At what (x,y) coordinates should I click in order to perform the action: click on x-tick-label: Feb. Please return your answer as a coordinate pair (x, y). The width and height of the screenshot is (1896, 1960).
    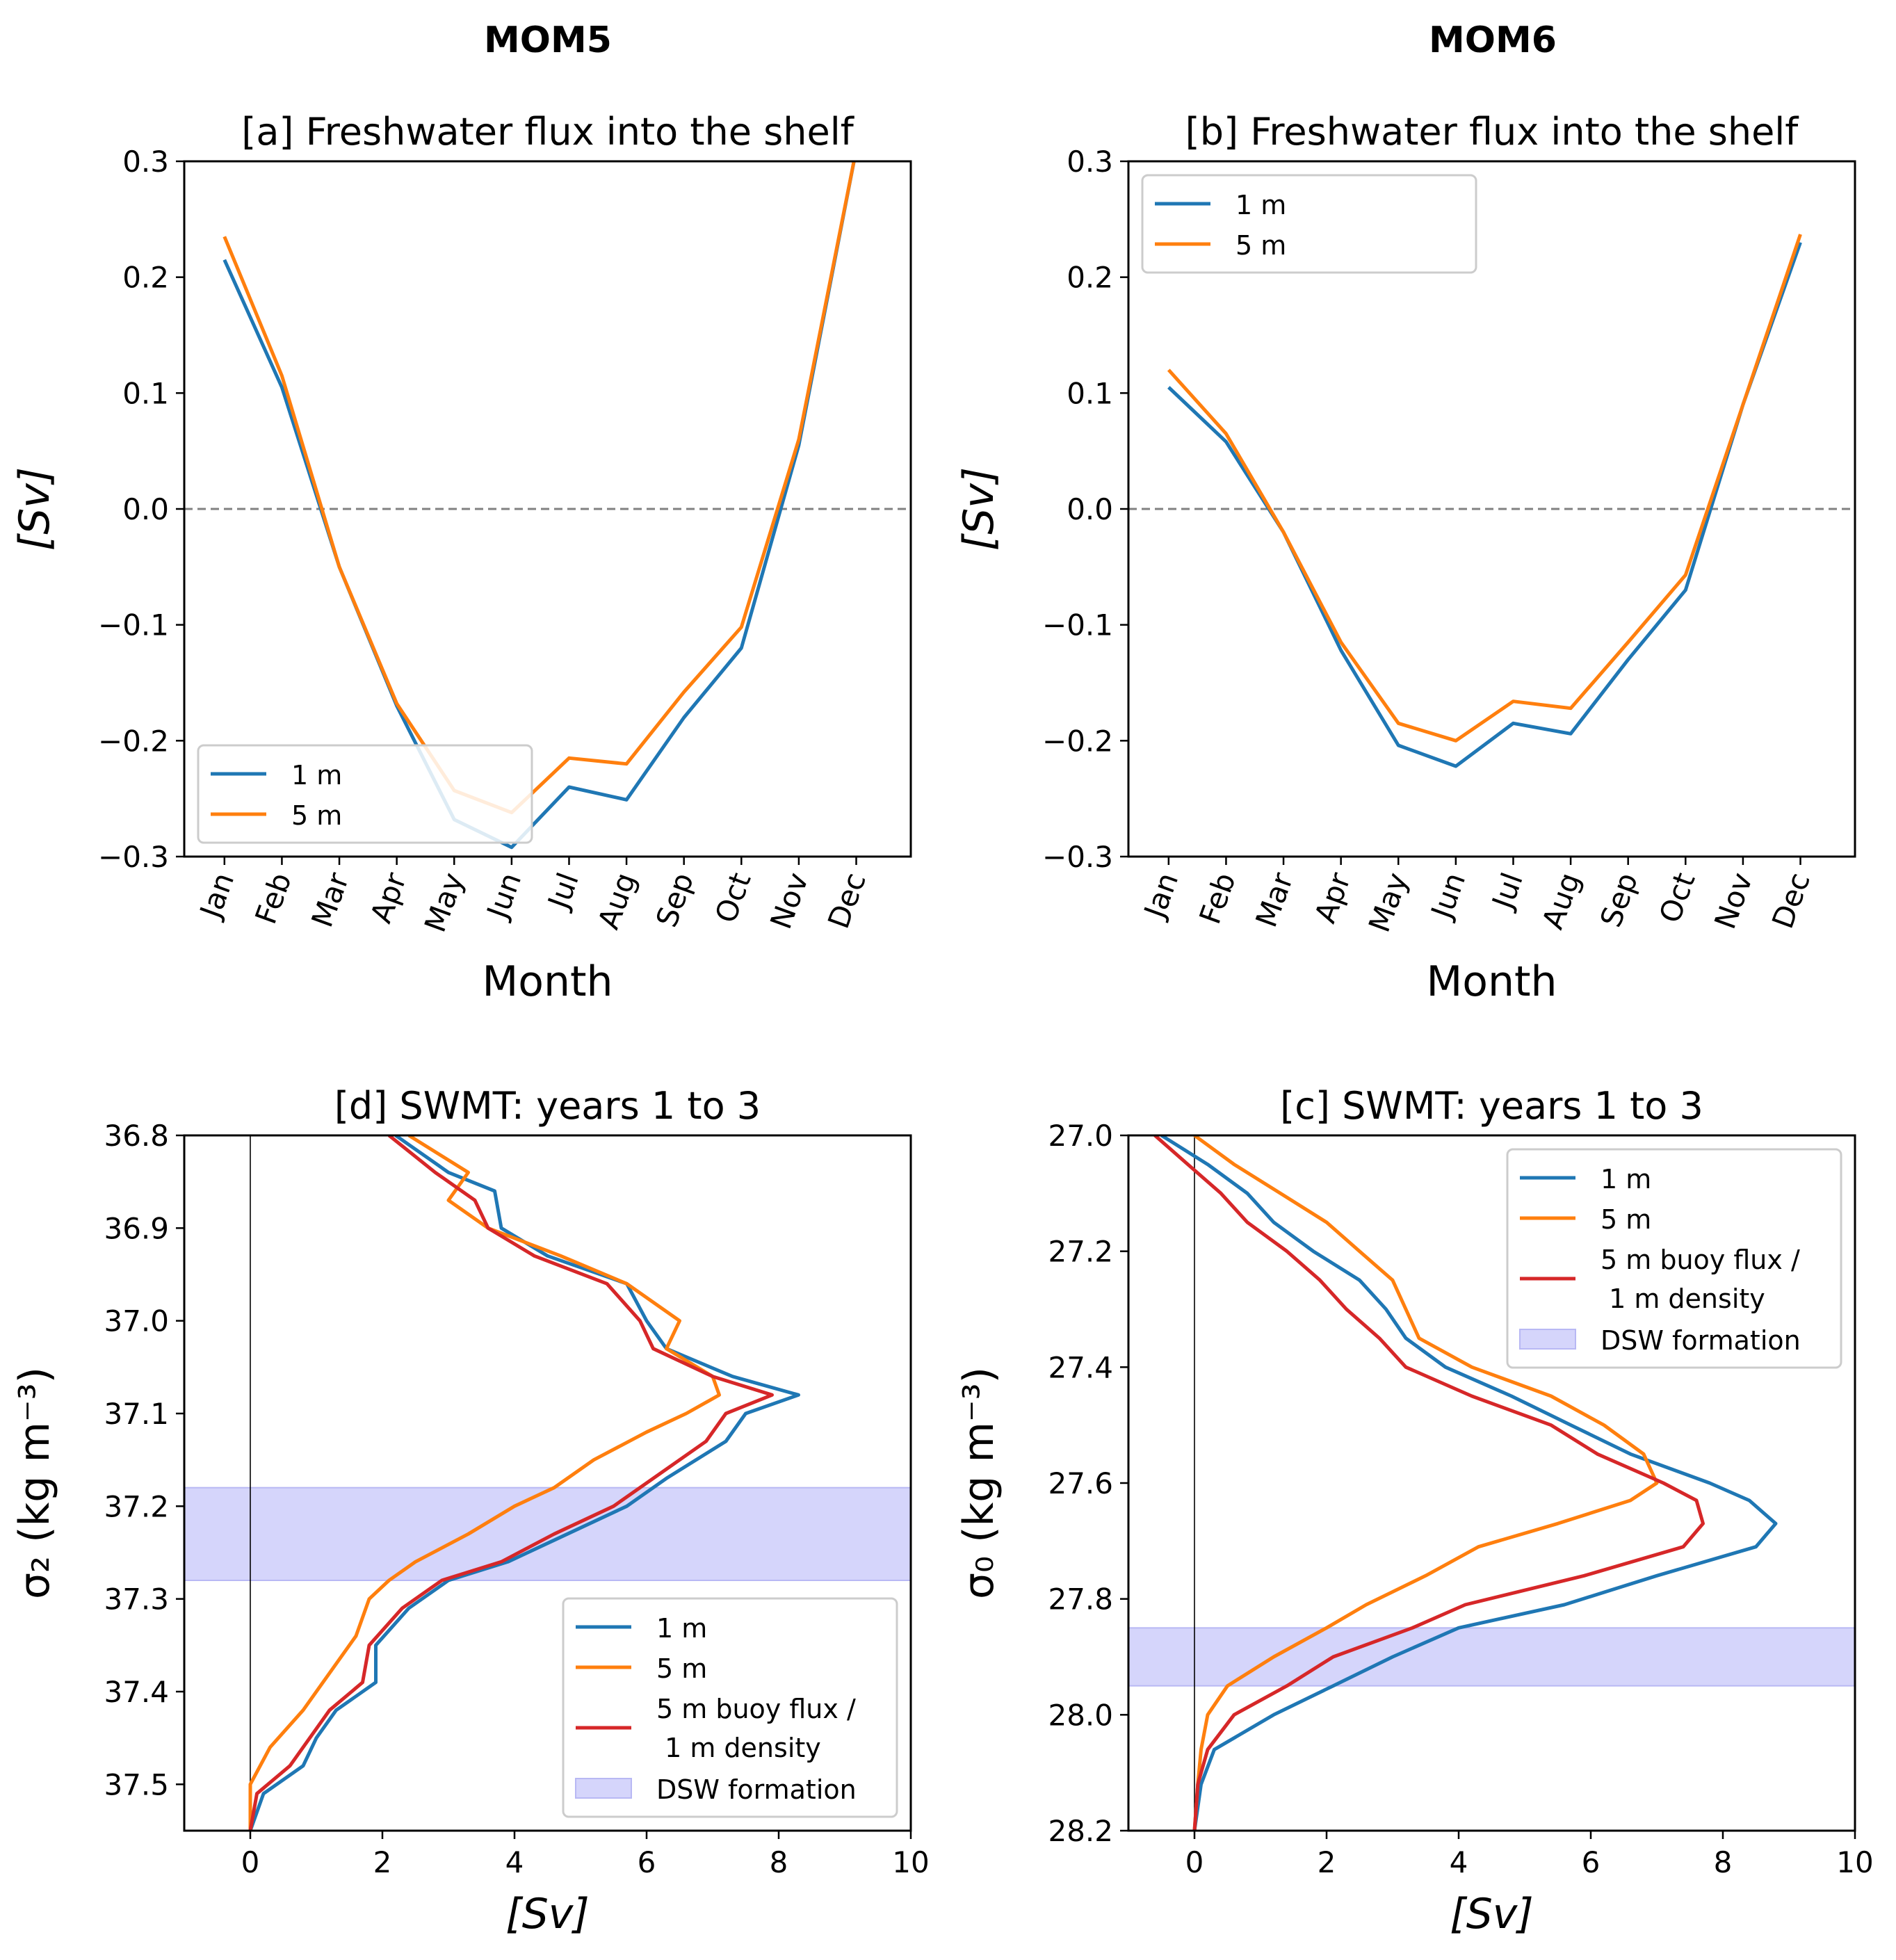
    Looking at the image, I should click on (1217, 899).